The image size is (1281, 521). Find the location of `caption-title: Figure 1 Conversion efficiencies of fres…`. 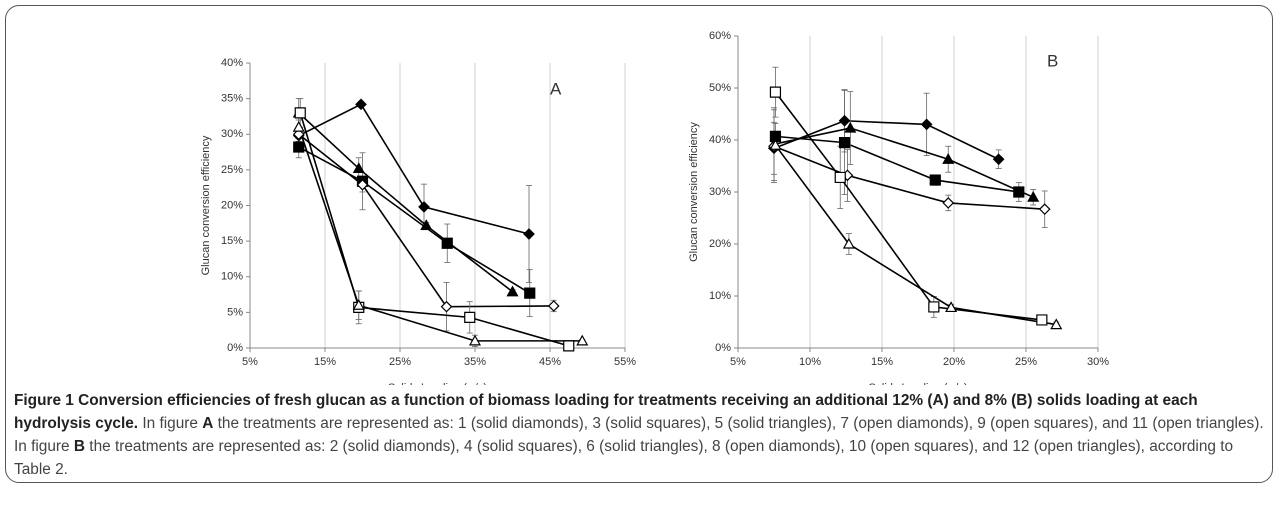

caption-title: Figure 1 Conversion efficiencies of fres… is located at coordinates (606, 412).